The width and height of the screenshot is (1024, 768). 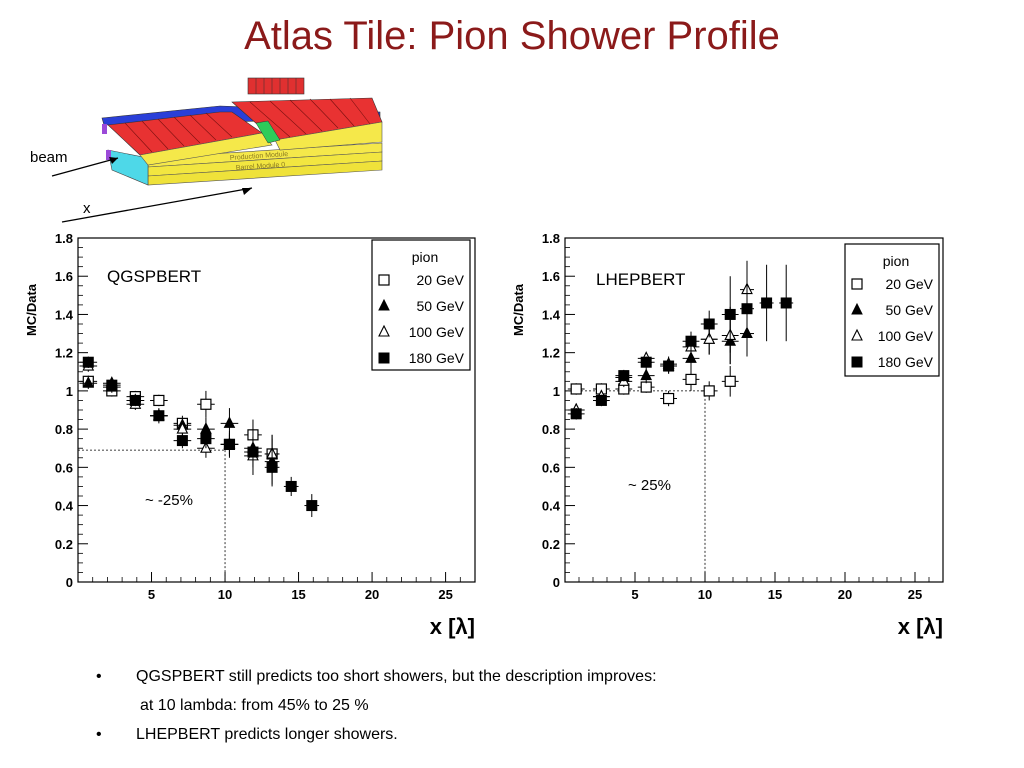 I want to click on beam-arrow-head, so click(x=113, y=160).